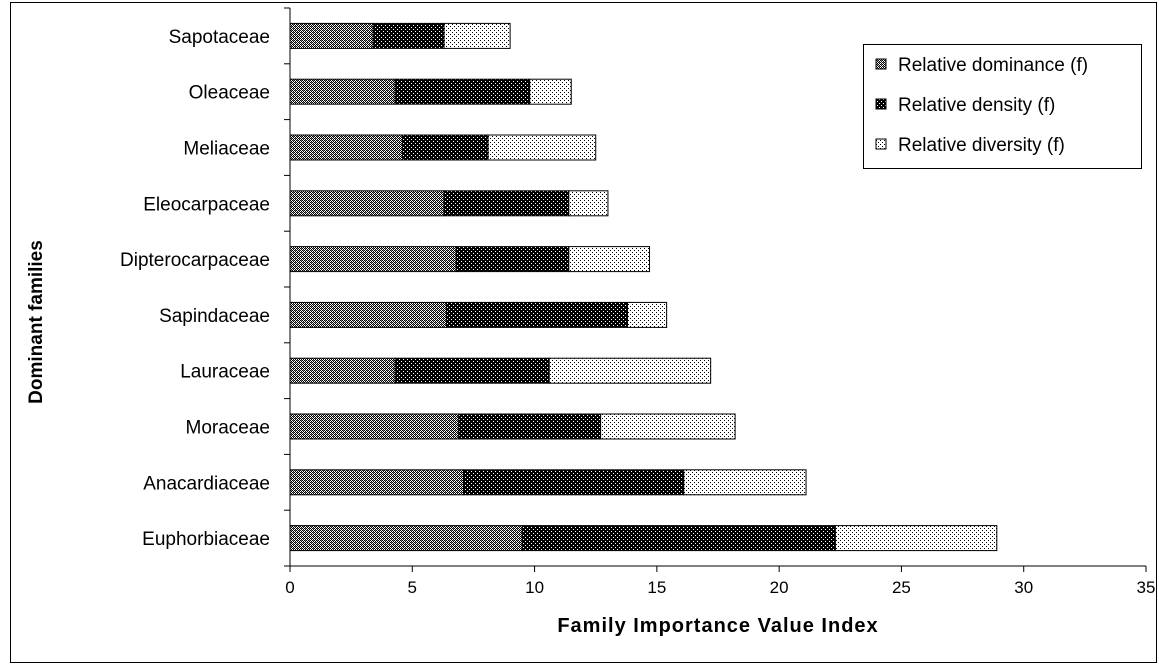  I want to click on x-tick-label: 35, so click(1146, 587).